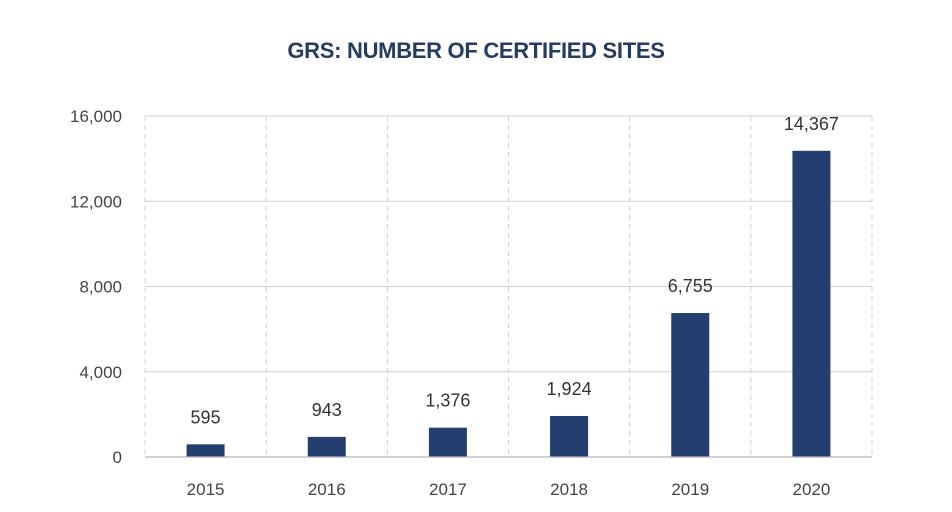 The width and height of the screenshot is (952, 512). I want to click on x-tick-label-2016: 2016, so click(327, 489).